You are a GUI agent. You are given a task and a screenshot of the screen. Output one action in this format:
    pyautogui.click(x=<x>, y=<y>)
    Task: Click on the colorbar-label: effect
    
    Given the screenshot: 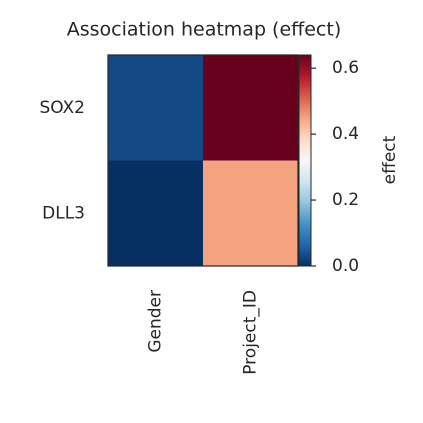 What is the action you would take?
    pyautogui.click(x=390, y=159)
    